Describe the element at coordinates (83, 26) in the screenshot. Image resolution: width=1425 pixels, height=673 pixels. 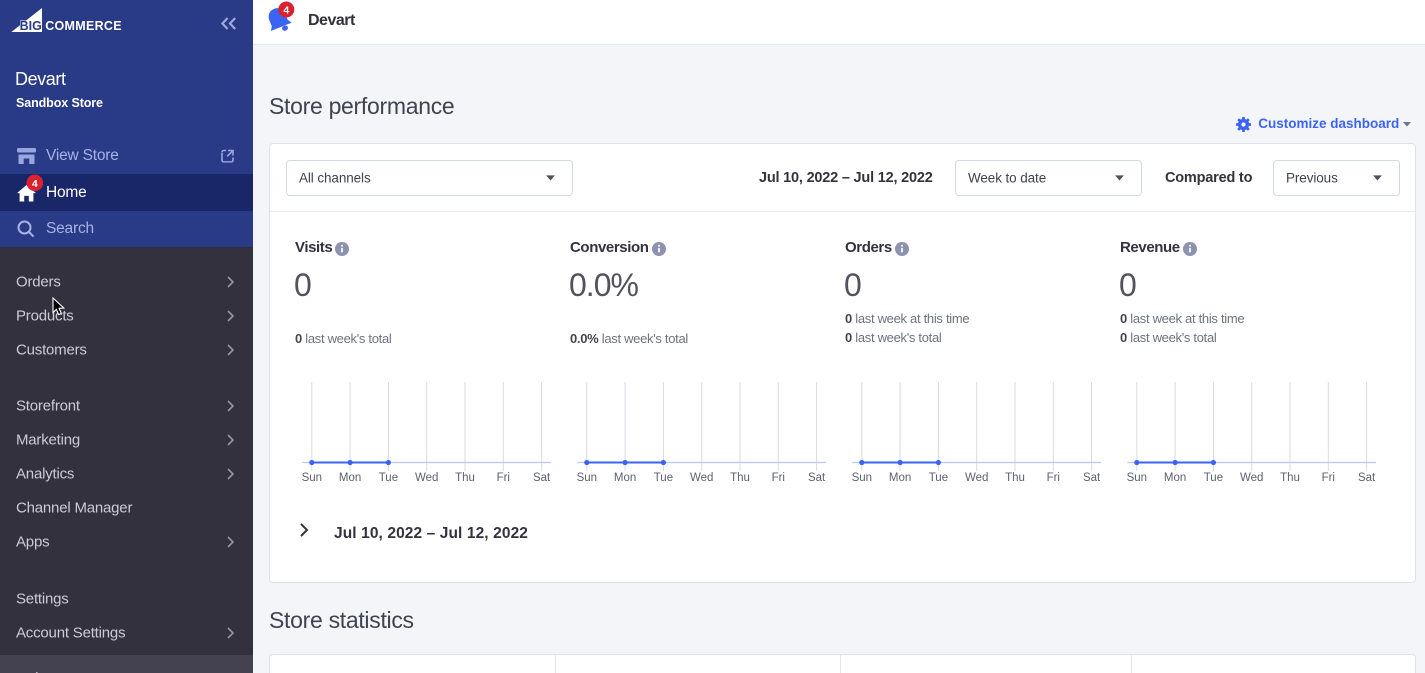
I see `svg-text: COMMERCE` at that location.